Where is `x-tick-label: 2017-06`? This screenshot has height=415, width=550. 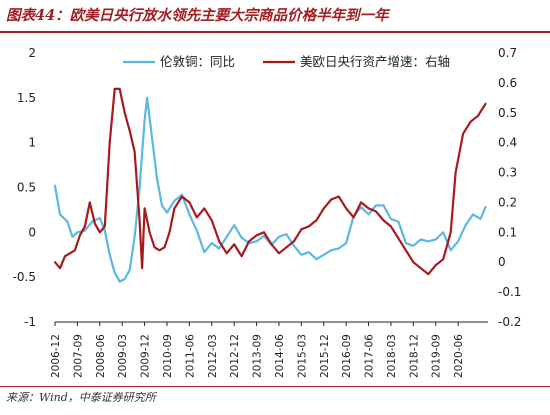 x-tick-label: 2017-06 is located at coordinates (370, 356).